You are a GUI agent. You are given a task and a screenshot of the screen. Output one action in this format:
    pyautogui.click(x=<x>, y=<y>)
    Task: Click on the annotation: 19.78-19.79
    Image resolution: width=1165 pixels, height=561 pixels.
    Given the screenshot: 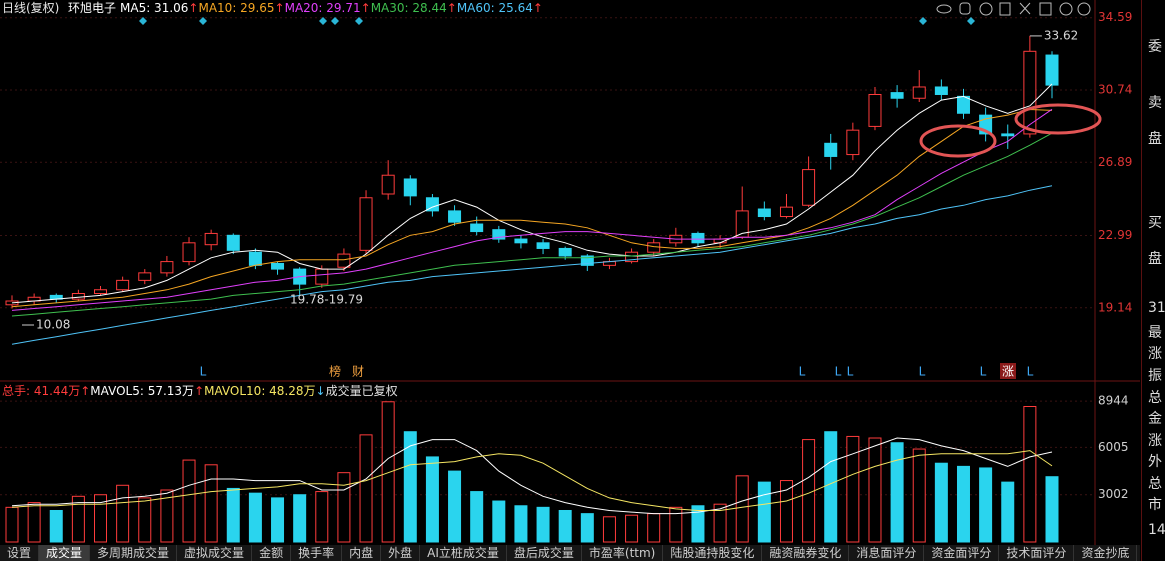 What is the action you would take?
    pyautogui.click(x=326, y=300)
    